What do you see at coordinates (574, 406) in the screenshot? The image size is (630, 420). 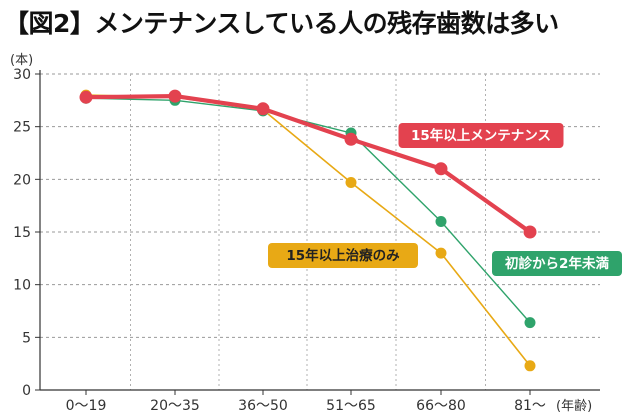 I see `x-unit-label: (年齢)` at bounding box center [574, 406].